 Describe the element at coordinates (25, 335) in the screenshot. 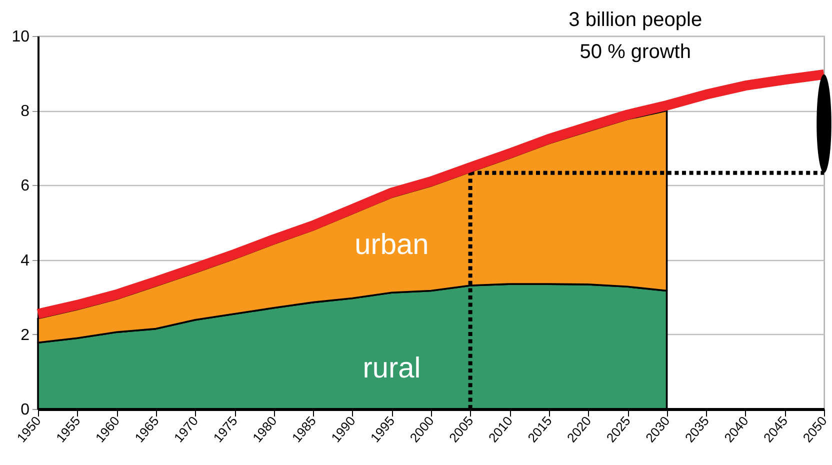

I see `y-tick-label: 2` at that location.